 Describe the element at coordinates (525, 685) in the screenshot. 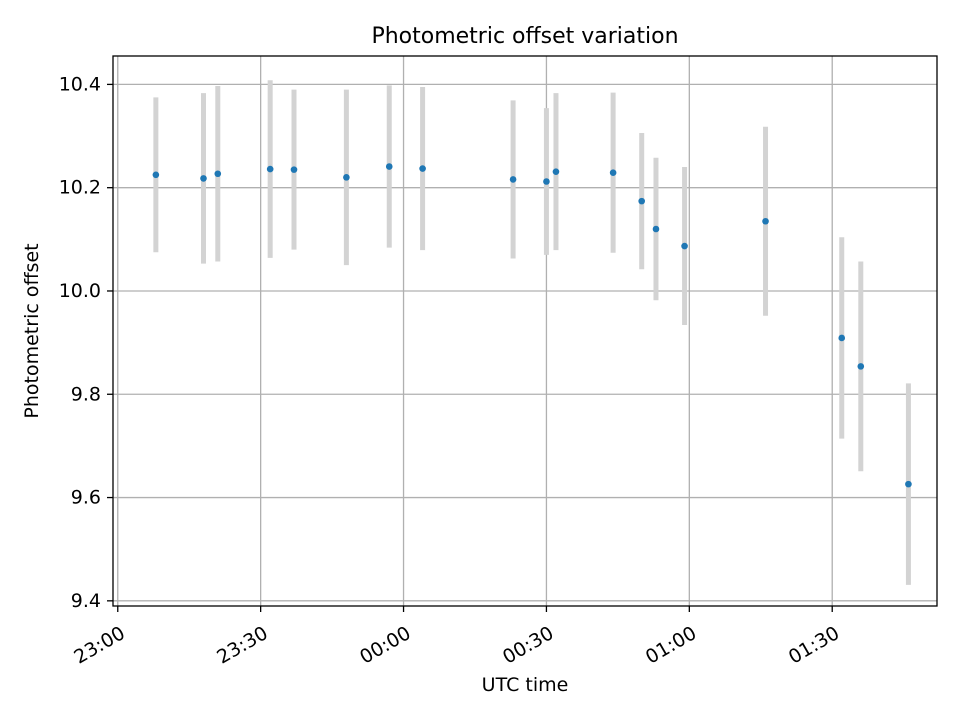

I see `x-axis-label: UTC time` at that location.